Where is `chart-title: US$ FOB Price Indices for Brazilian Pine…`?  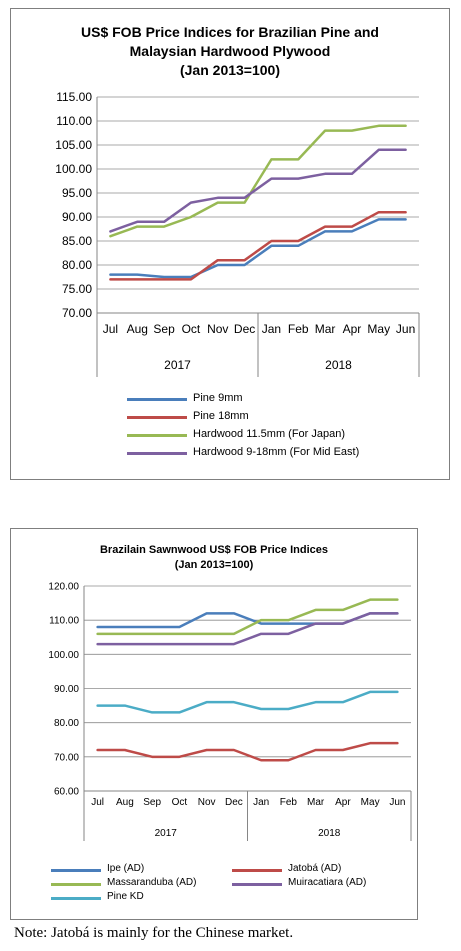
chart-title: US$ FOB Price Indices for Brazilian Pine… is located at coordinates (230, 51).